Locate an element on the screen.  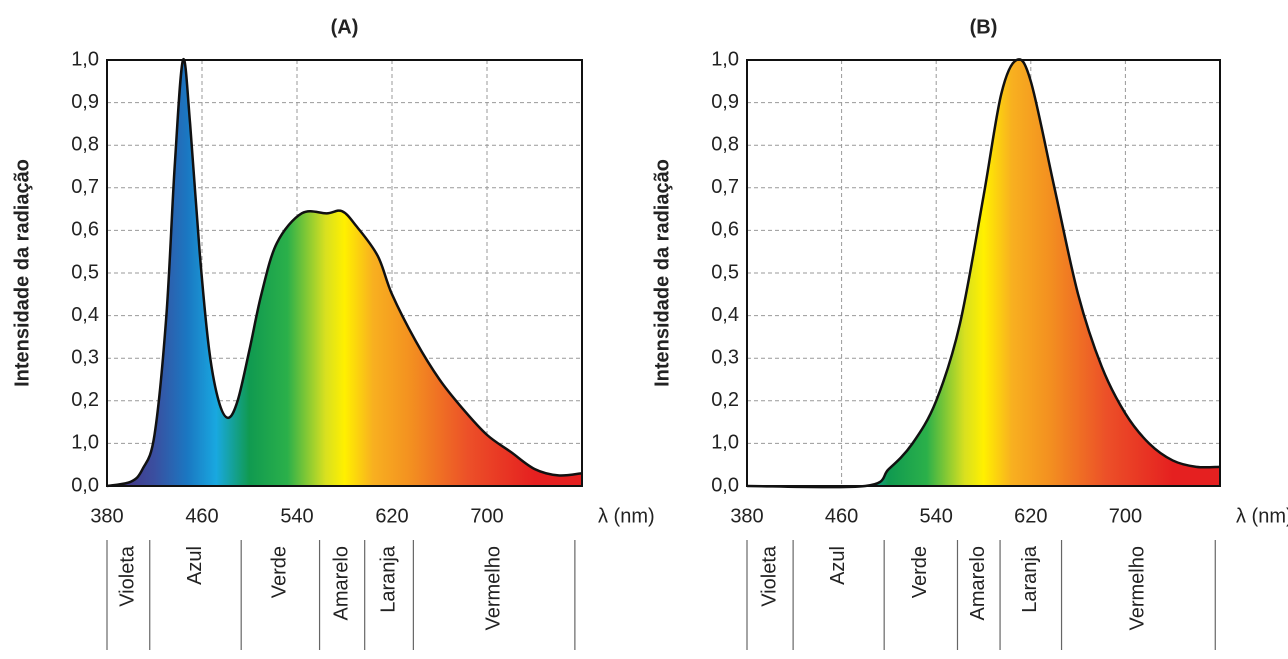
chart-title: (B) is located at coordinates (984, 27).